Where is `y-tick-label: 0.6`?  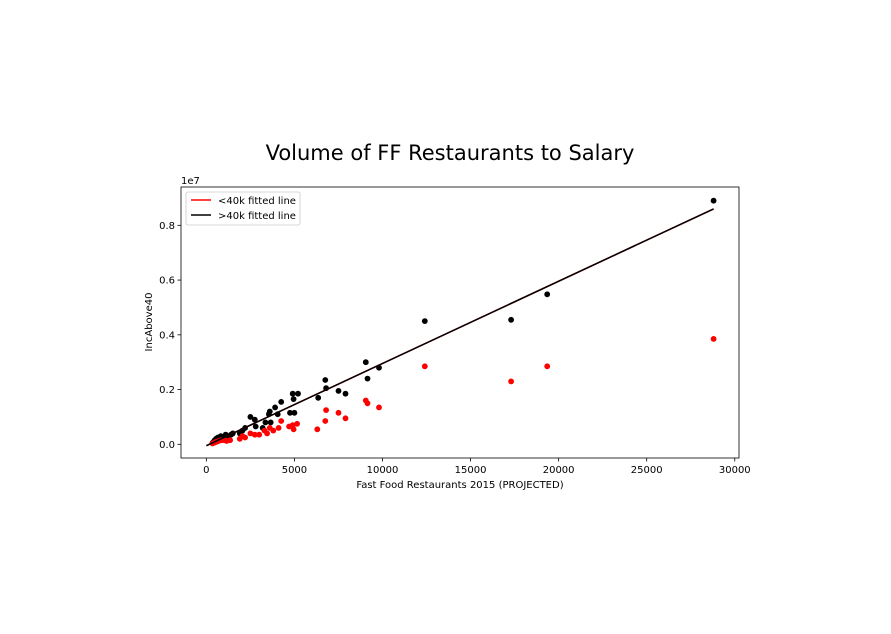
y-tick-label: 0.6 is located at coordinates (167, 281).